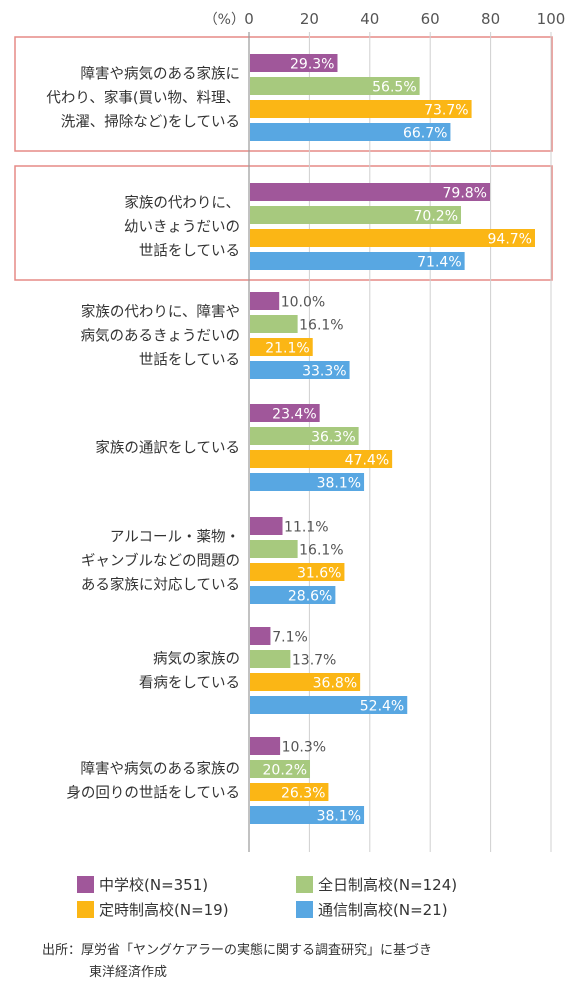  Describe the element at coordinates (333, 438) in the screenshot. I see `data-label-series-2-category-4: 36.3%` at that location.